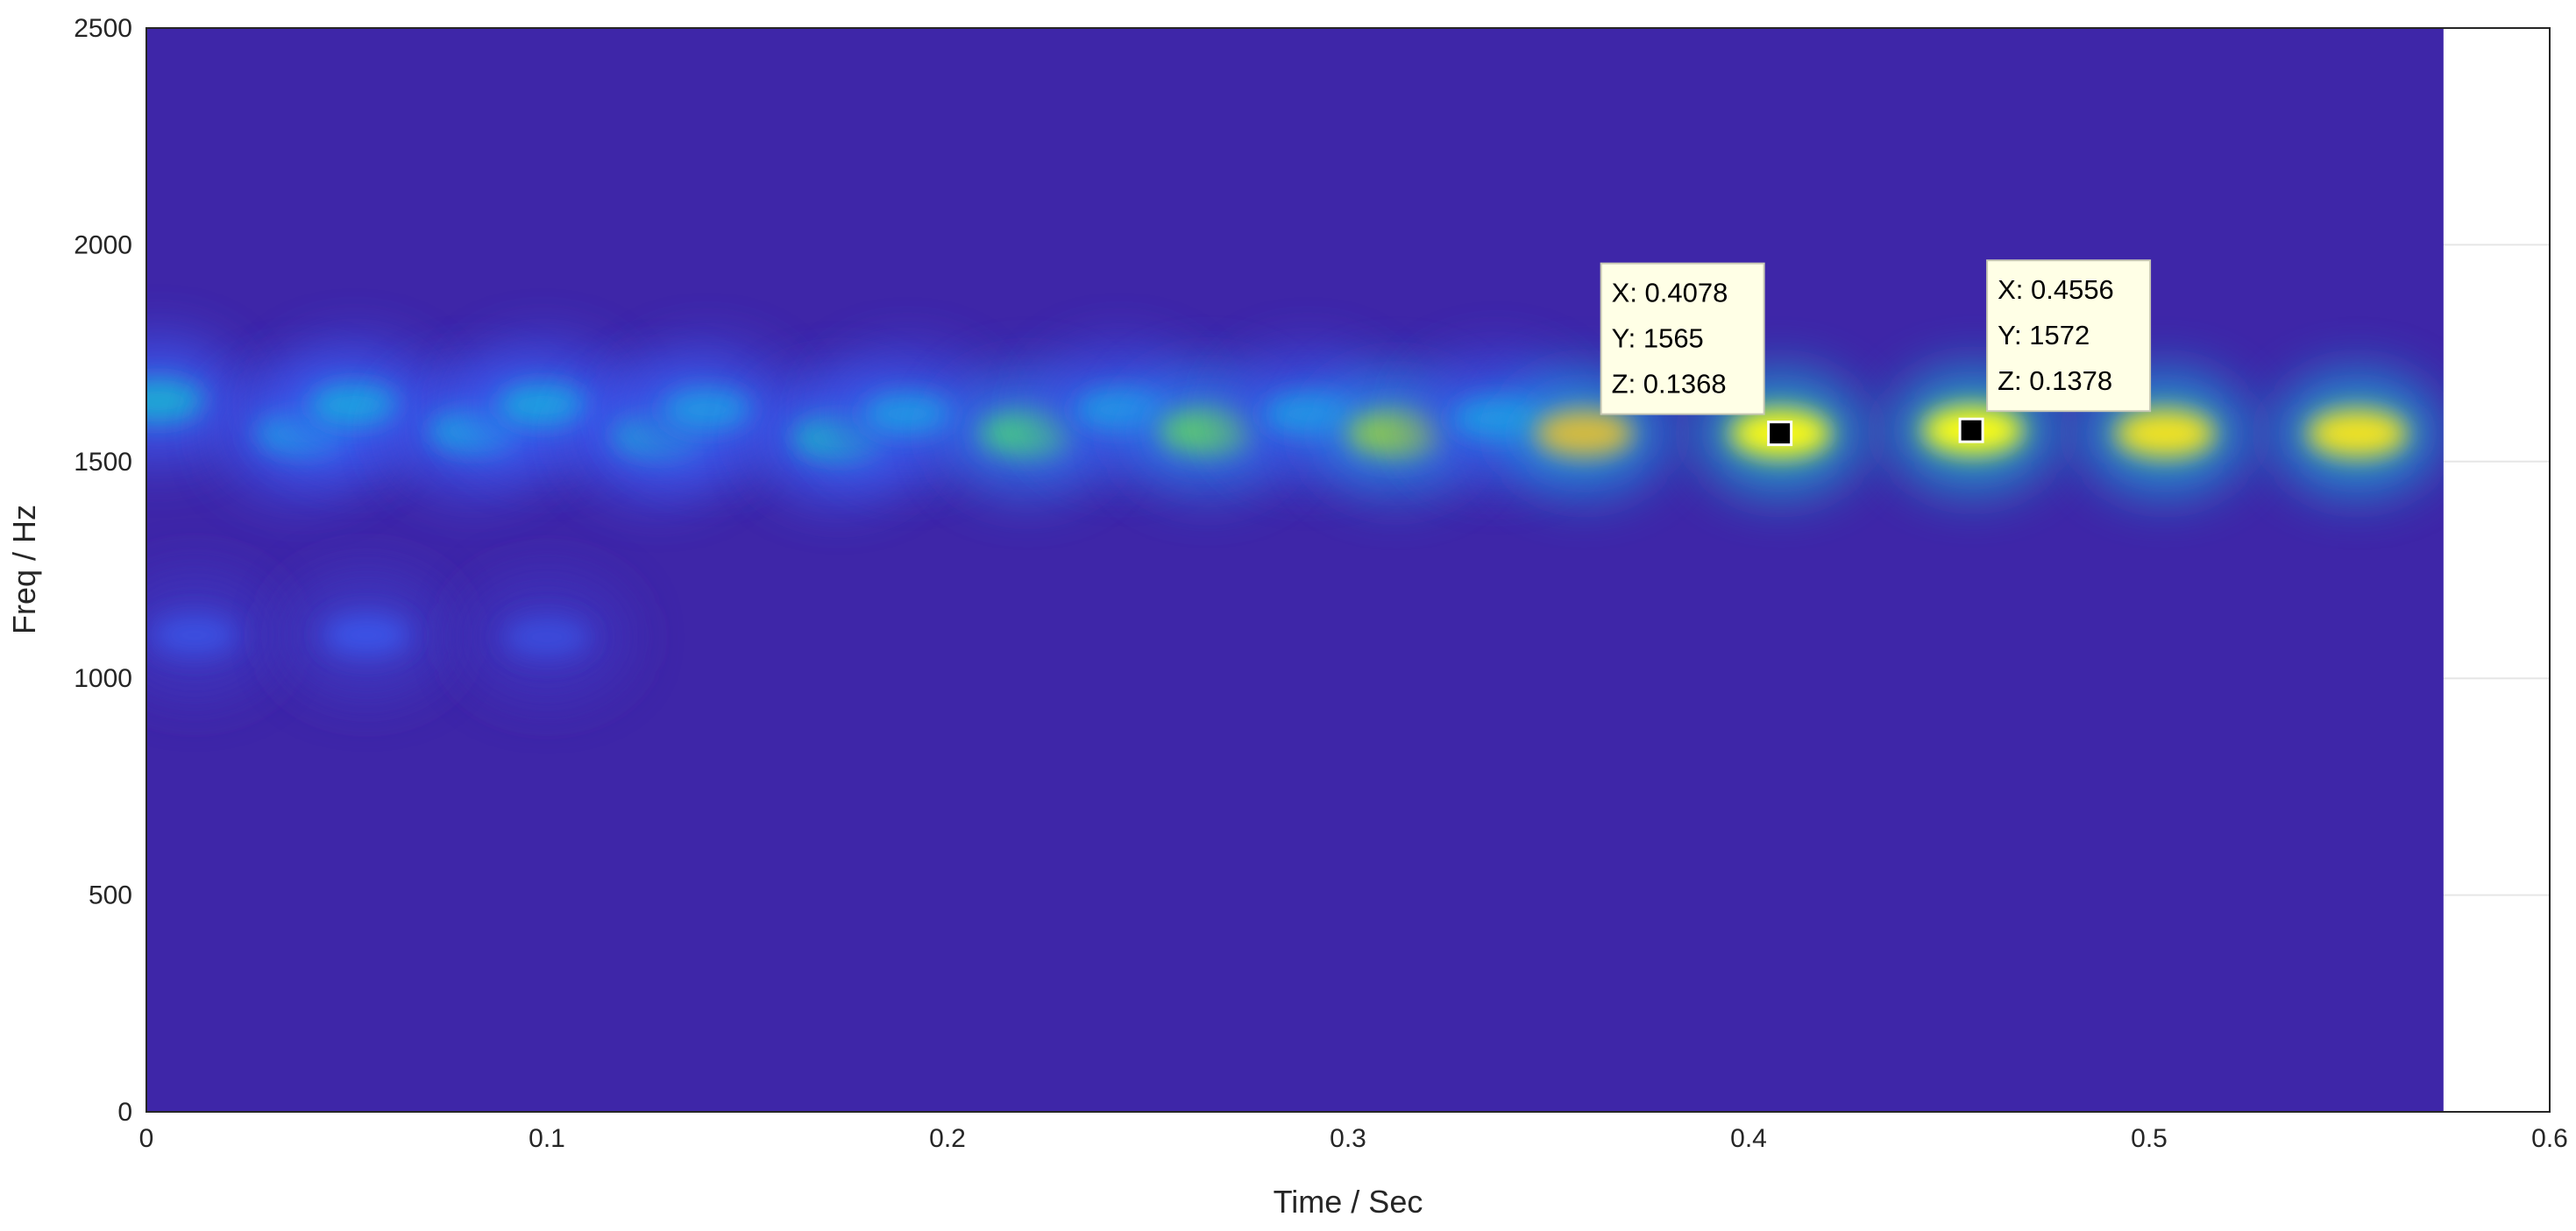  What do you see at coordinates (2149, 1138) in the screenshot?
I see `x-tick-label: 0.5` at bounding box center [2149, 1138].